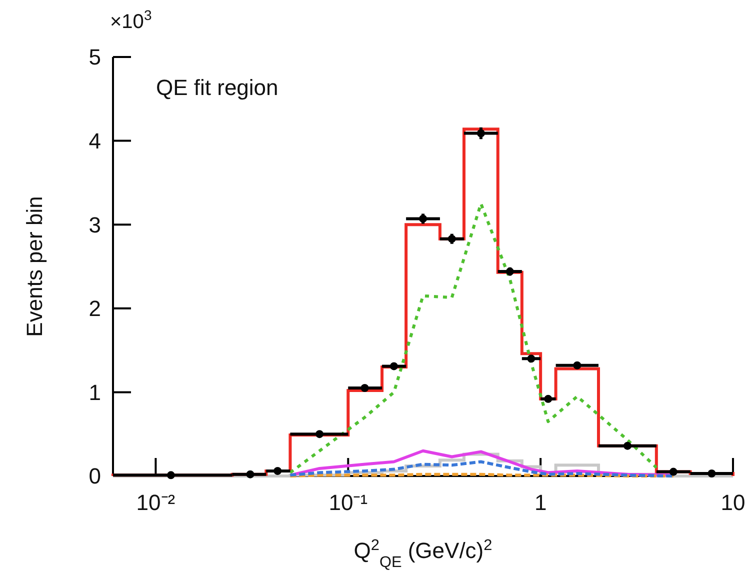  What do you see at coordinates (94, 57) in the screenshot?
I see `y-tick-label: 5` at bounding box center [94, 57].